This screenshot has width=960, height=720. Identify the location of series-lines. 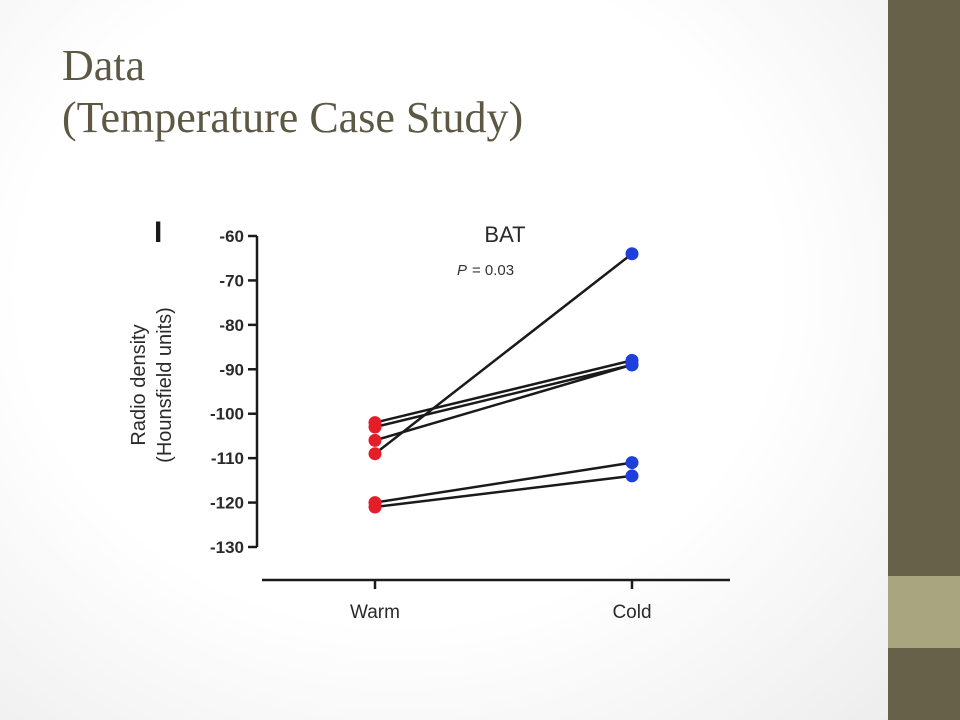
(503, 380).